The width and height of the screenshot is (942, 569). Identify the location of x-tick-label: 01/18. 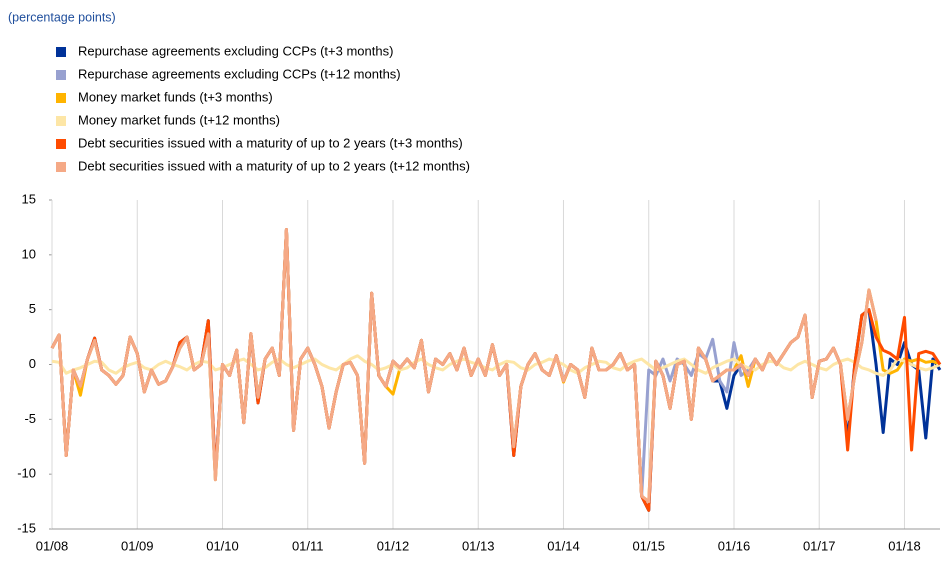
(904, 545).